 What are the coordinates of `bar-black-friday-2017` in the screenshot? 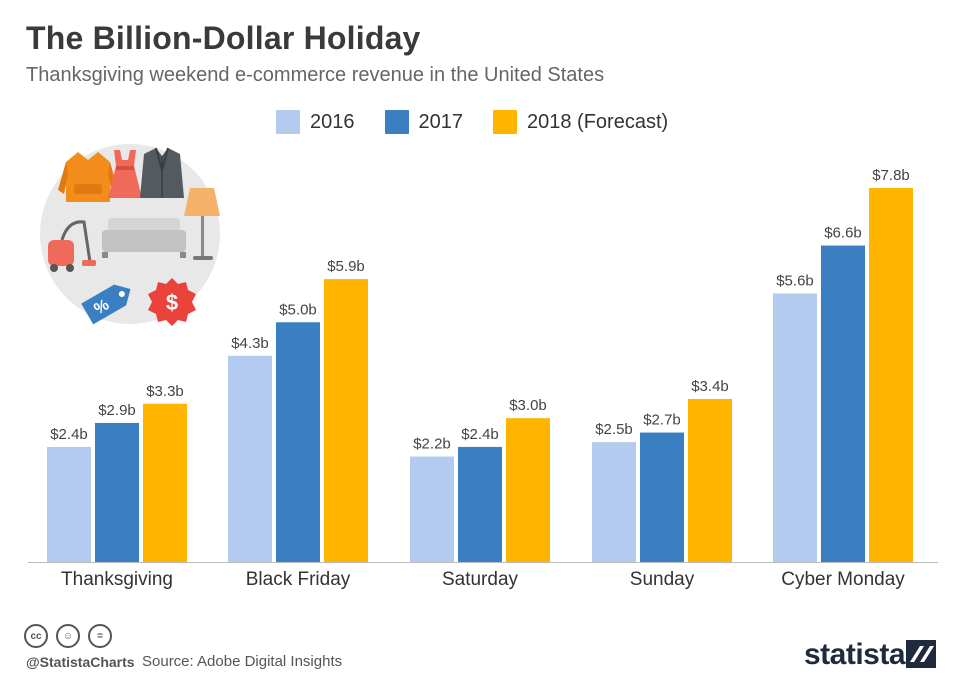 It's located at (298, 442).